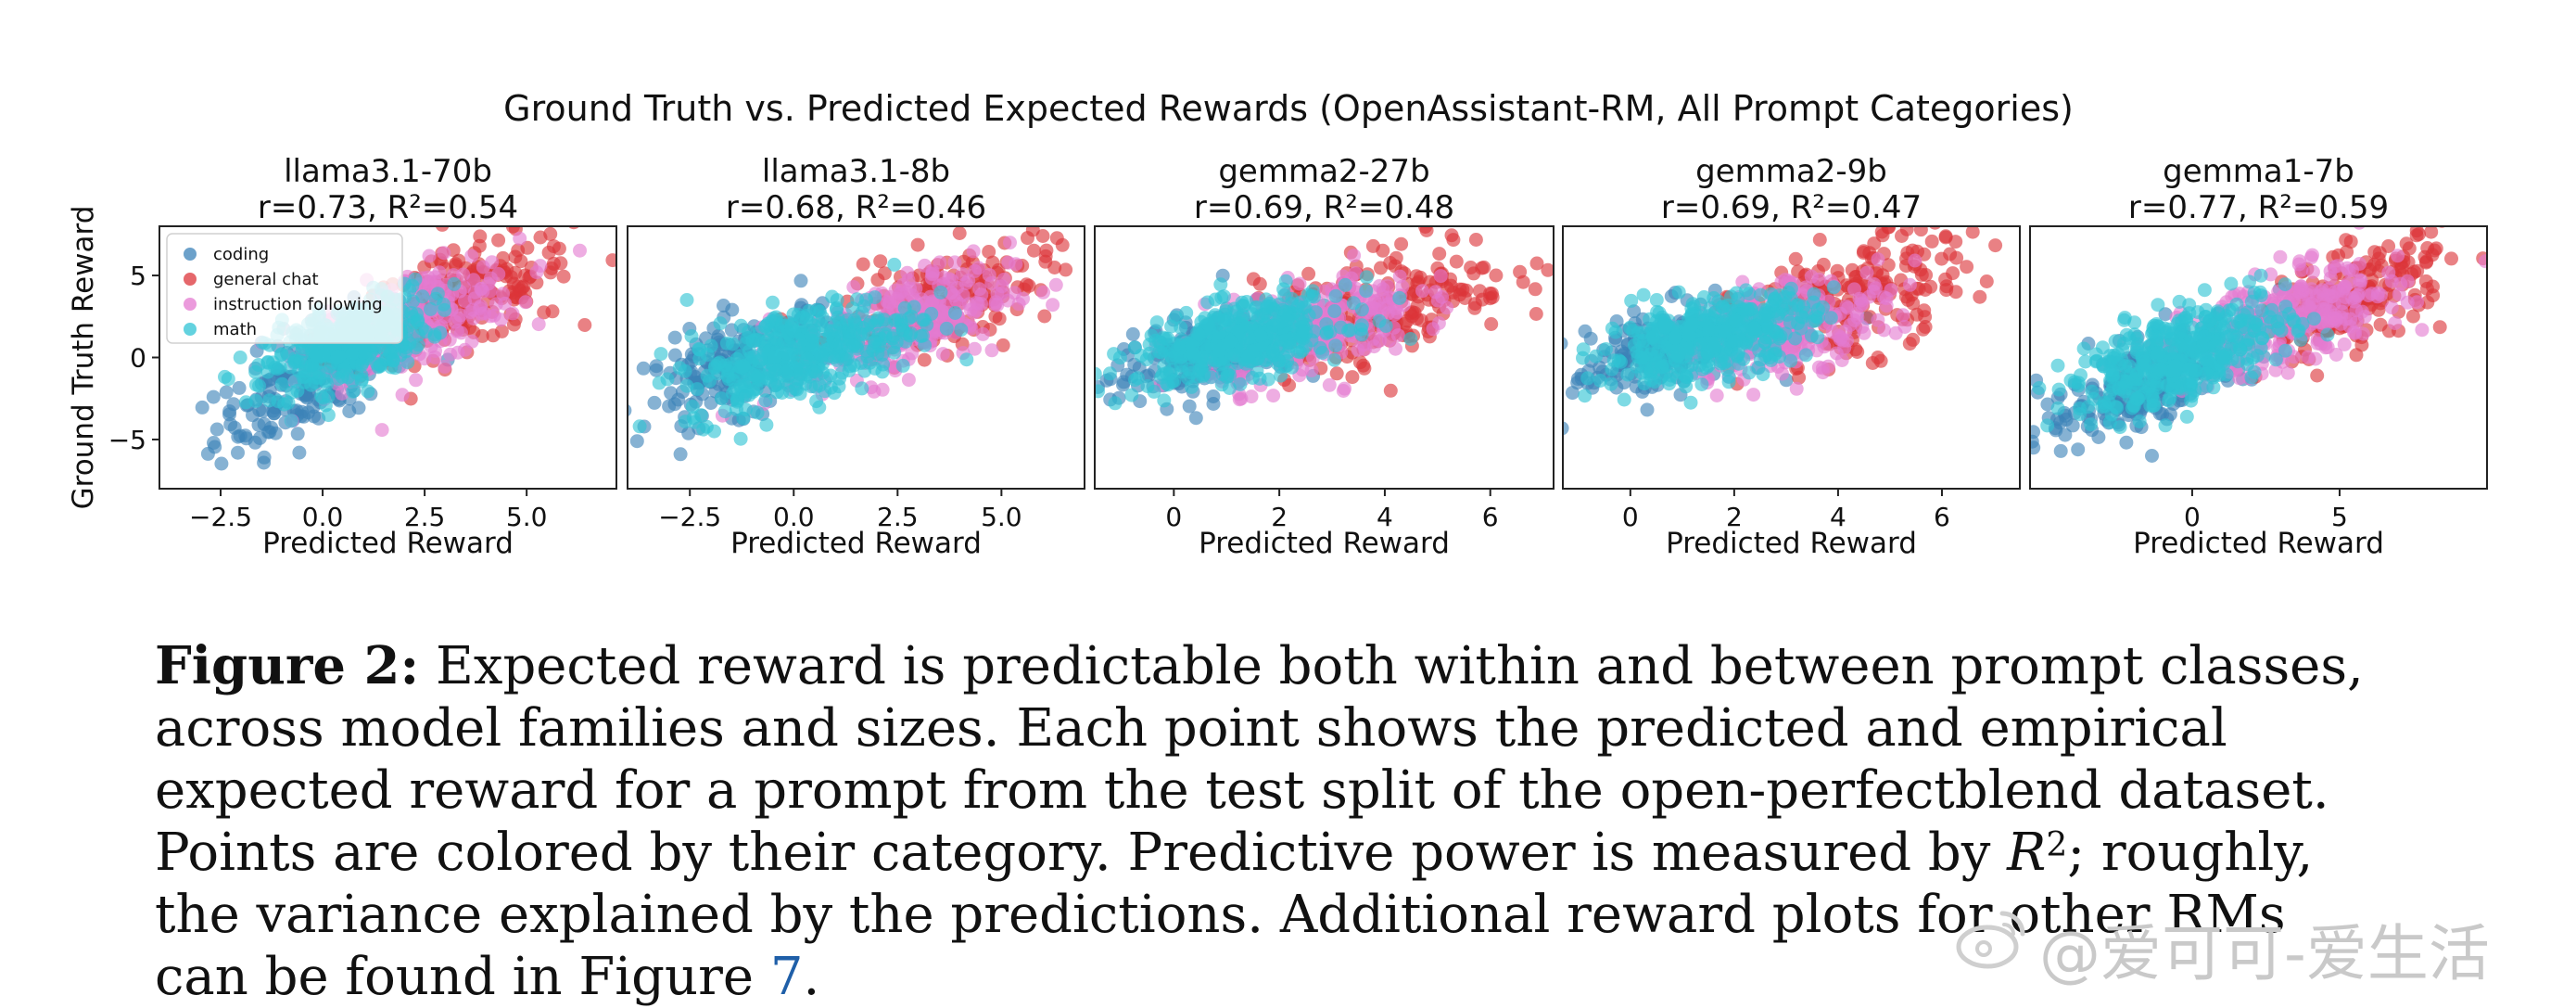 This screenshot has width=2576, height=1008. What do you see at coordinates (190, 304) in the screenshot?
I see `legend-marker` at bounding box center [190, 304].